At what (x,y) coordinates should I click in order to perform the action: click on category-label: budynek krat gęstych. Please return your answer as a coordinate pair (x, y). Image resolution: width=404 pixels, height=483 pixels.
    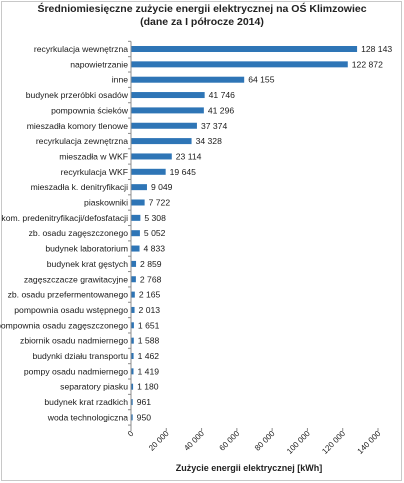
    Looking at the image, I should click on (87, 264).